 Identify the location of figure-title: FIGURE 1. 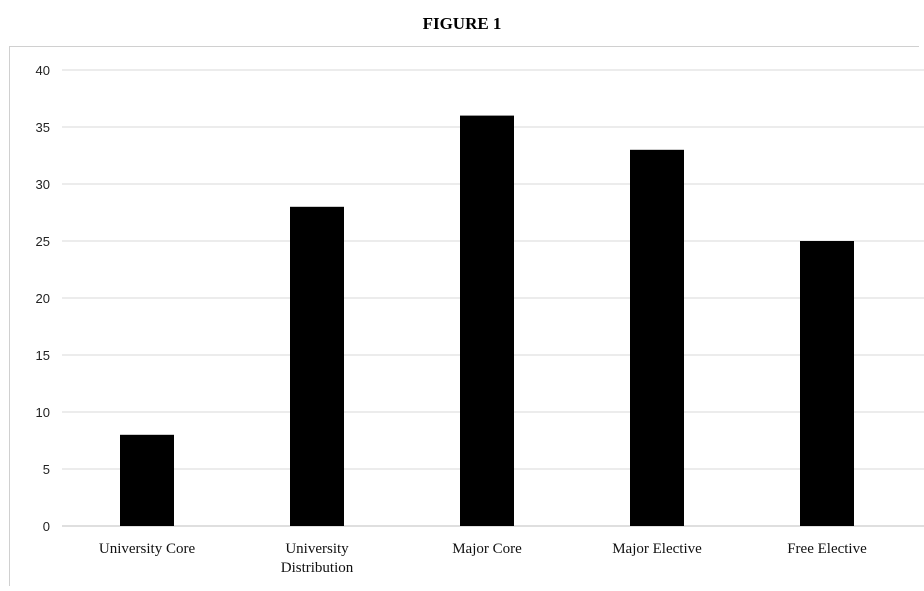
(462, 23).